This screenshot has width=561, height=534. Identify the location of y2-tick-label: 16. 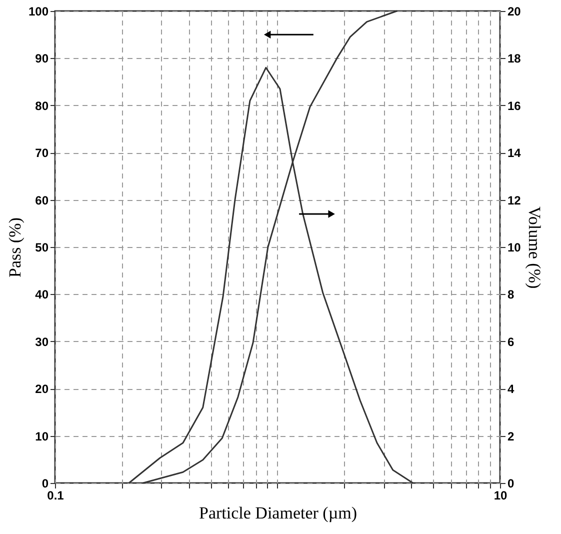
(515, 105).